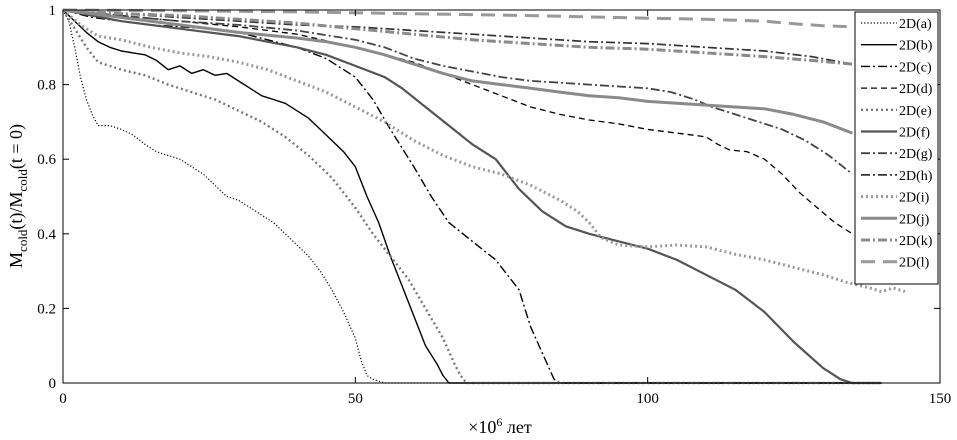  What do you see at coordinates (916, 176) in the screenshot?
I see `legend-label: 2D(h)` at bounding box center [916, 176].